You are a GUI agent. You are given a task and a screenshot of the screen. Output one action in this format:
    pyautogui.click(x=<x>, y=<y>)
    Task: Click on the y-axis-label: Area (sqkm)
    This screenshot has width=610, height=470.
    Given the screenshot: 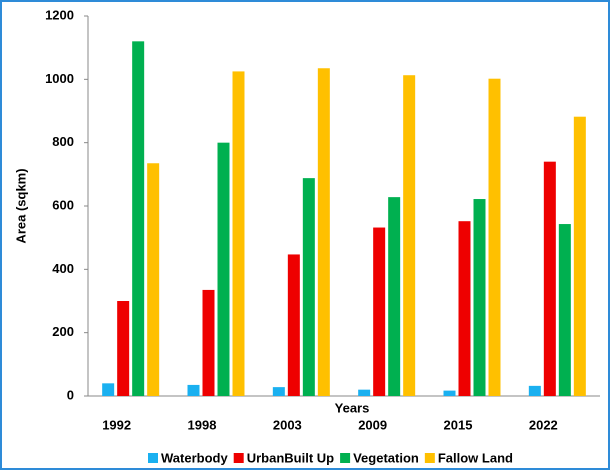 What is the action you would take?
    pyautogui.click(x=20, y=205)
    